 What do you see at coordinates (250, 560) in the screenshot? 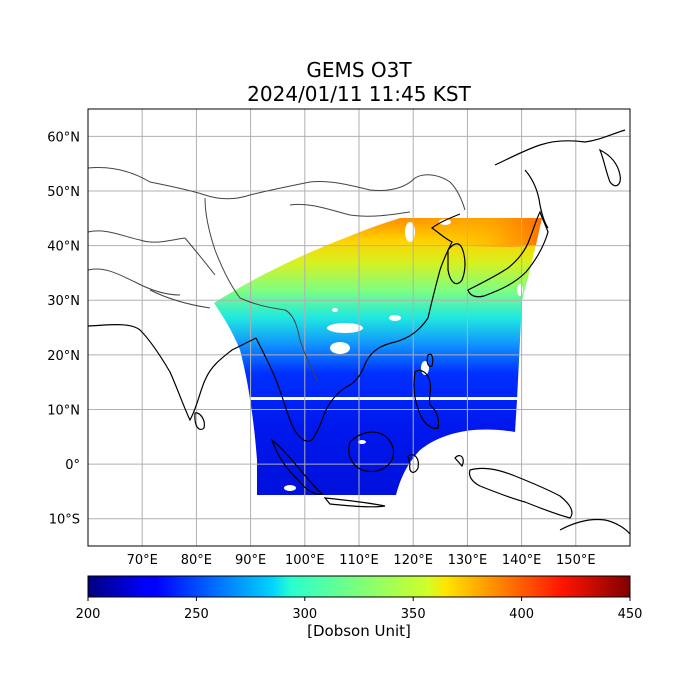
I see `lon-tick-label: 90°E` at bounding box center [250, 560].